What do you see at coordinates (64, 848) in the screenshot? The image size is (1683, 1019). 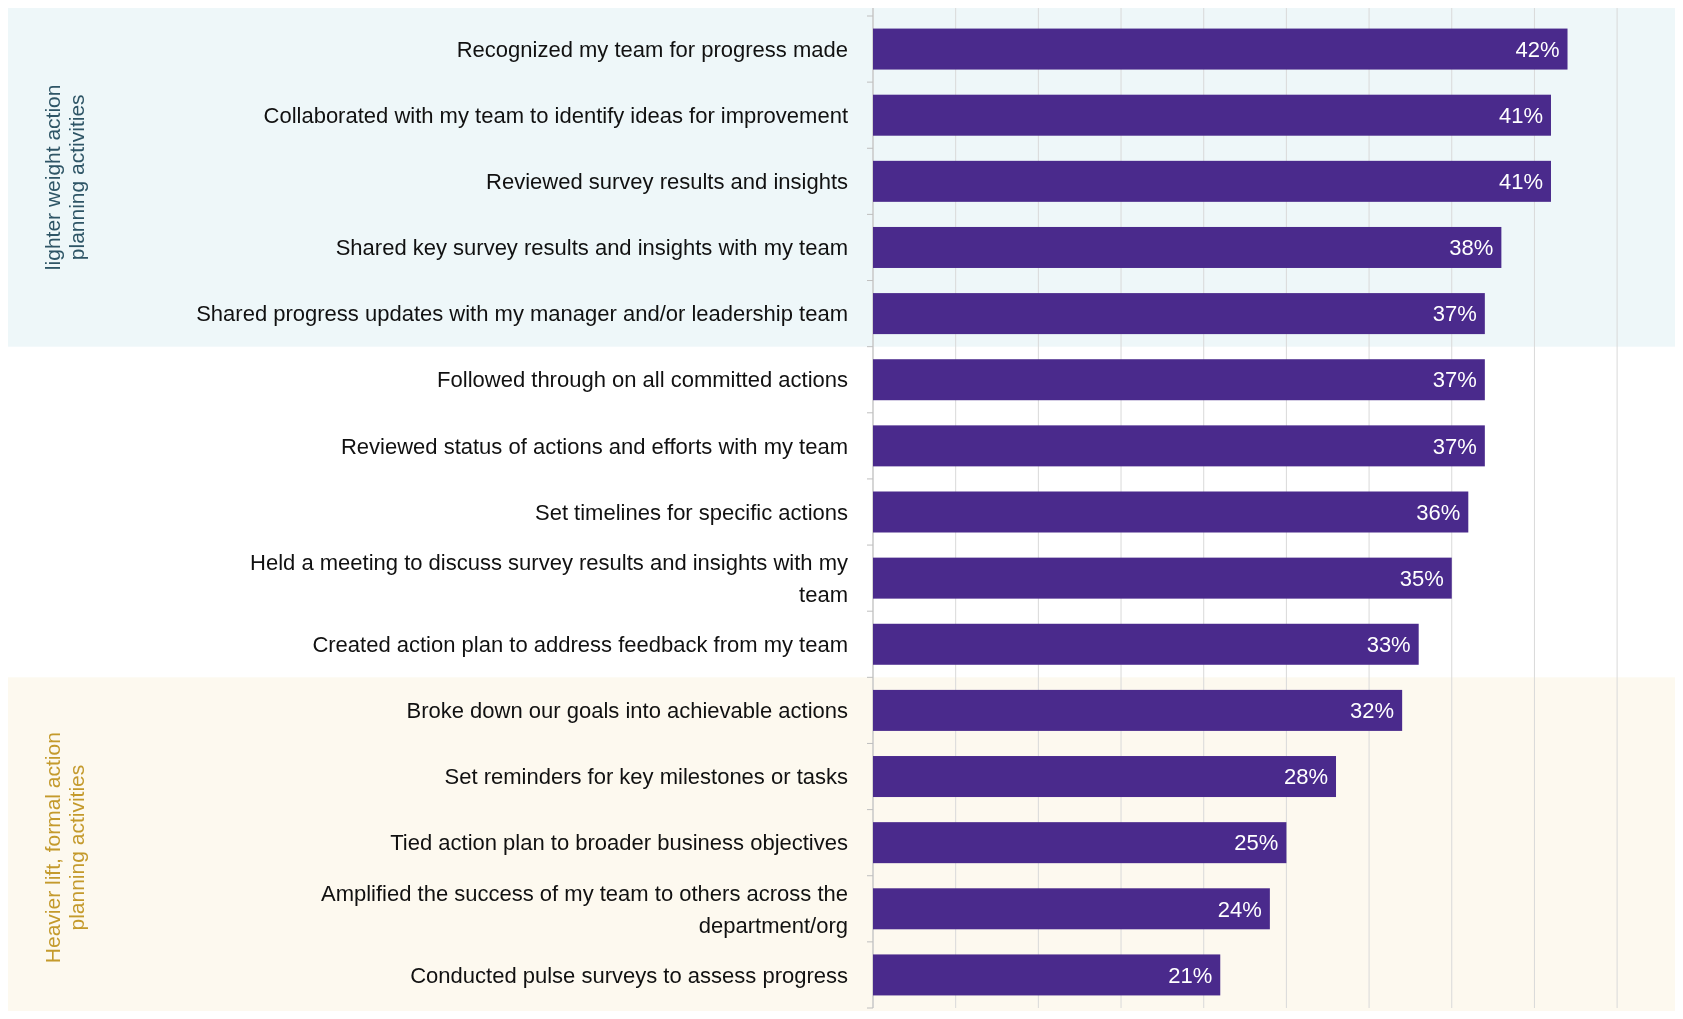 I see `band-label: Heavier lift, formal action planning activities` at bounding box center [64, 848].